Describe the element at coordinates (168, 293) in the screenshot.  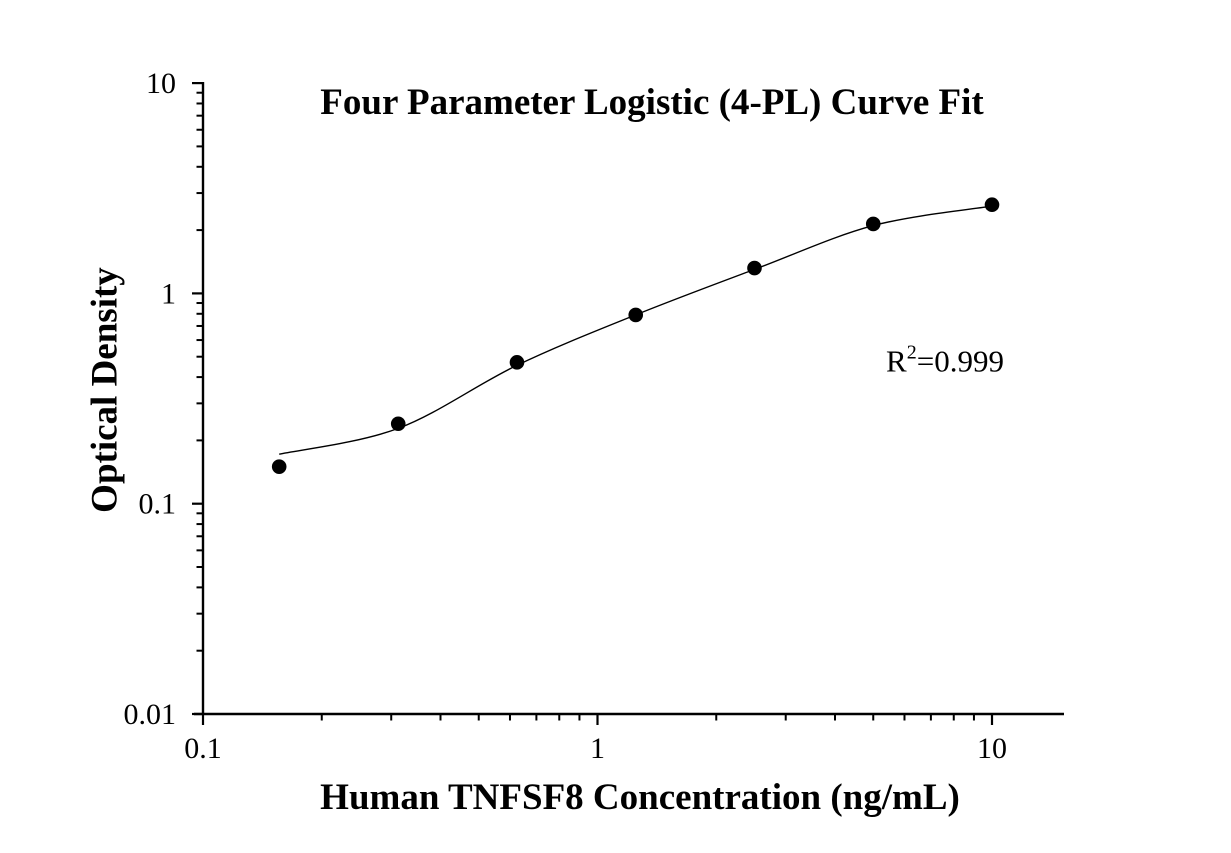
I see `y-tick-label: 1` at that location.